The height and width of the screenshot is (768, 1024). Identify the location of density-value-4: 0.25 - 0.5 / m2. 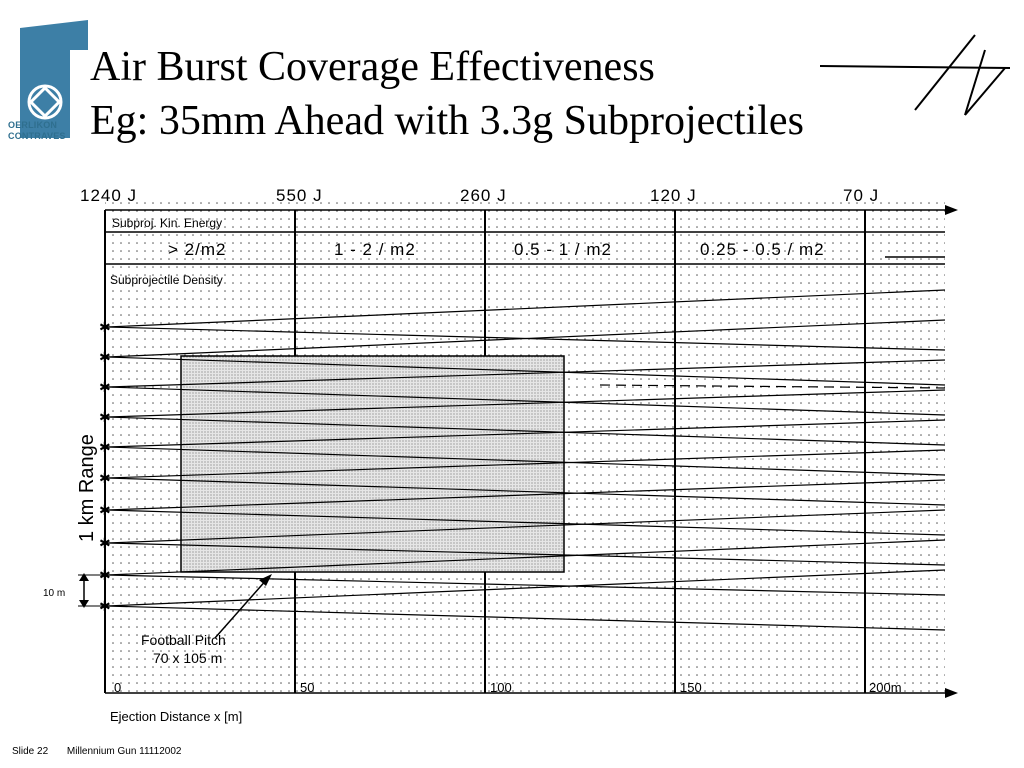
(762, 249).